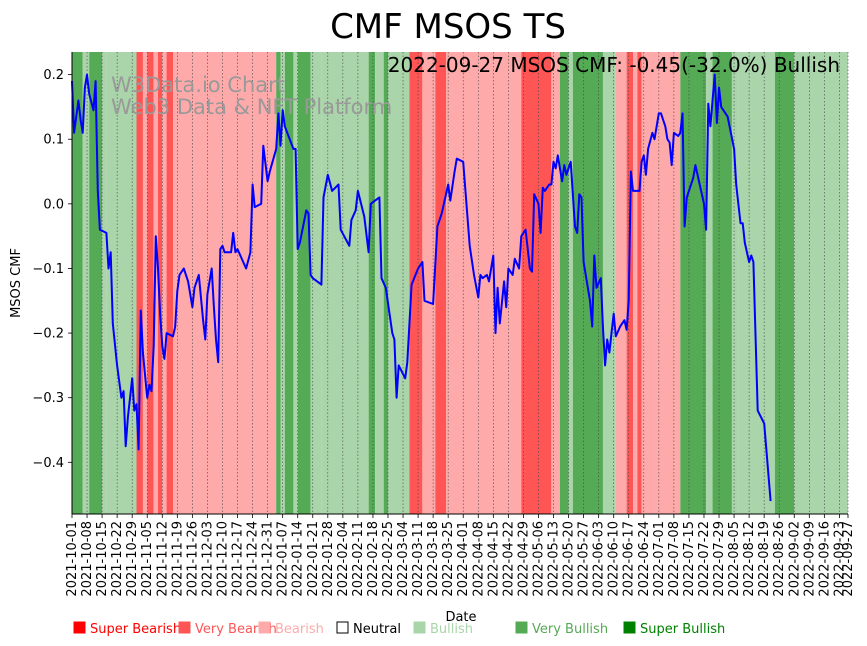 This screenshot has height=646, width=867. I want to click on x-tick-label: 2022-05-13, so click(554, 559).